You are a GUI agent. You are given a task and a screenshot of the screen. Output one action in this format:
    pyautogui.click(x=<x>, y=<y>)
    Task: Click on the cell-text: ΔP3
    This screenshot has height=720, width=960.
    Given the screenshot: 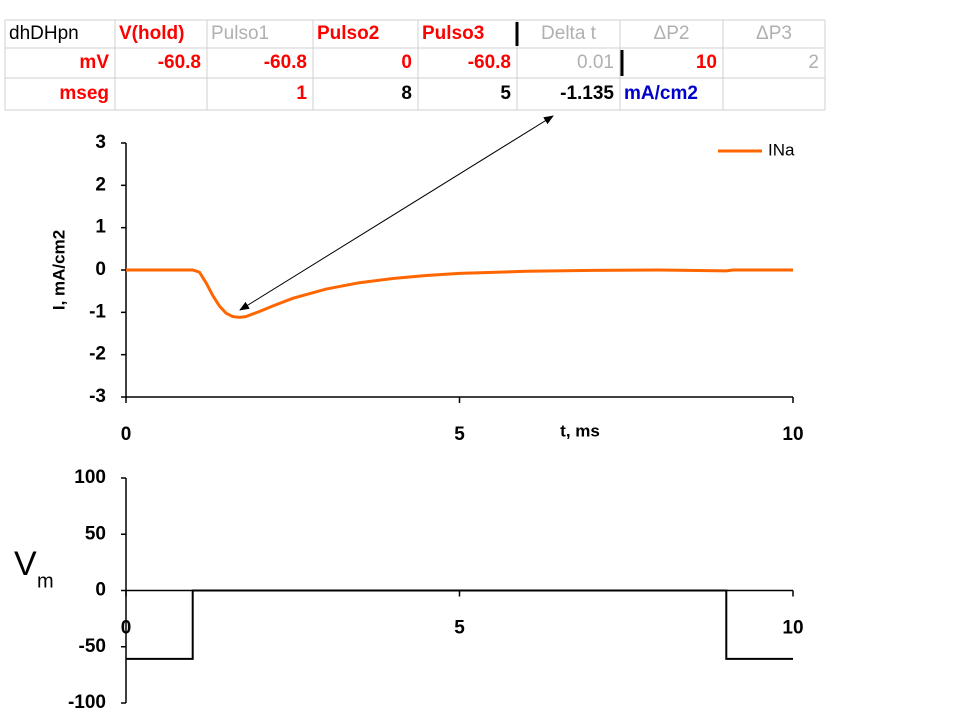 What is the action you would take?
    pyautogui.click(x=774, y=33)
    